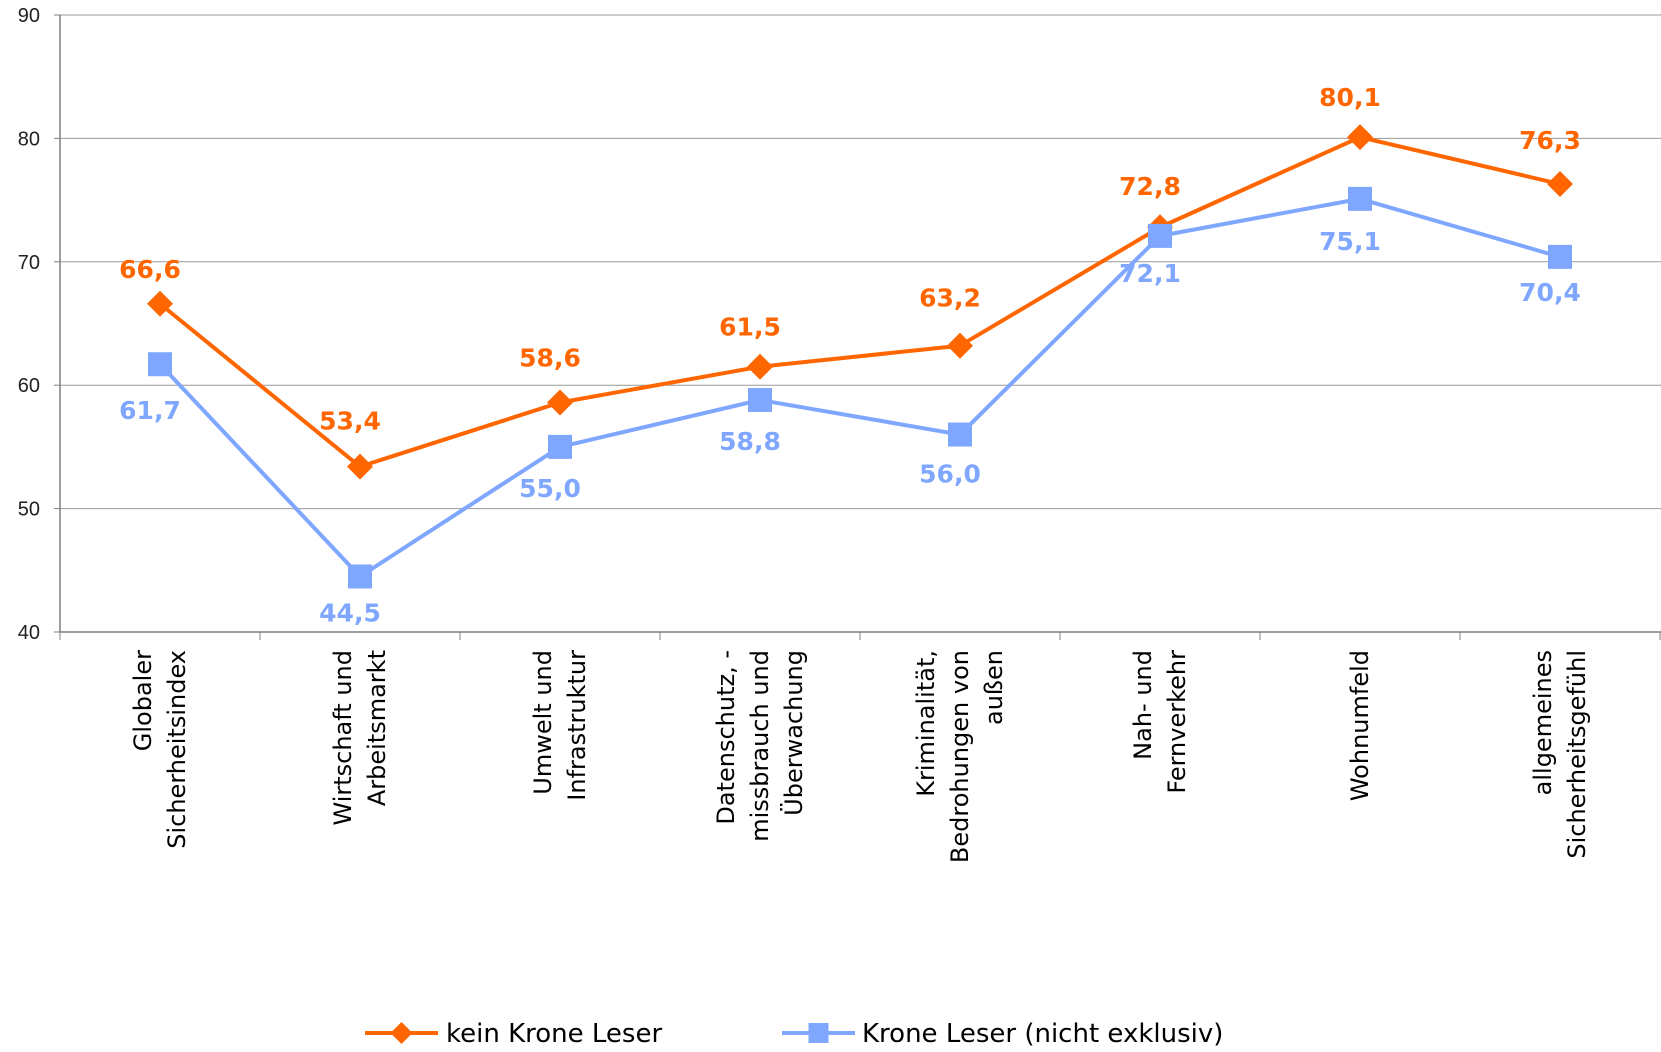  Describe the element at coordinates (926, 723) in the screenshot. I see `category-label: Kriminalität,` at that location.